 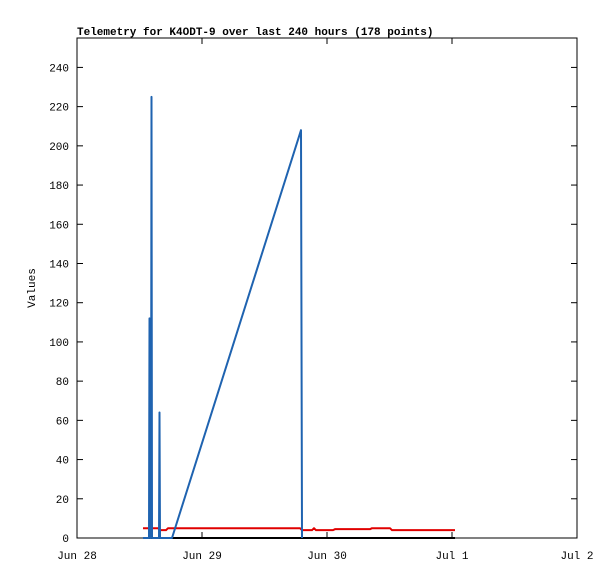 What do you see at coordinates (62, 501) in the screenshot?
I see `y-tick-label: 20` at bounding box center [62, 501].